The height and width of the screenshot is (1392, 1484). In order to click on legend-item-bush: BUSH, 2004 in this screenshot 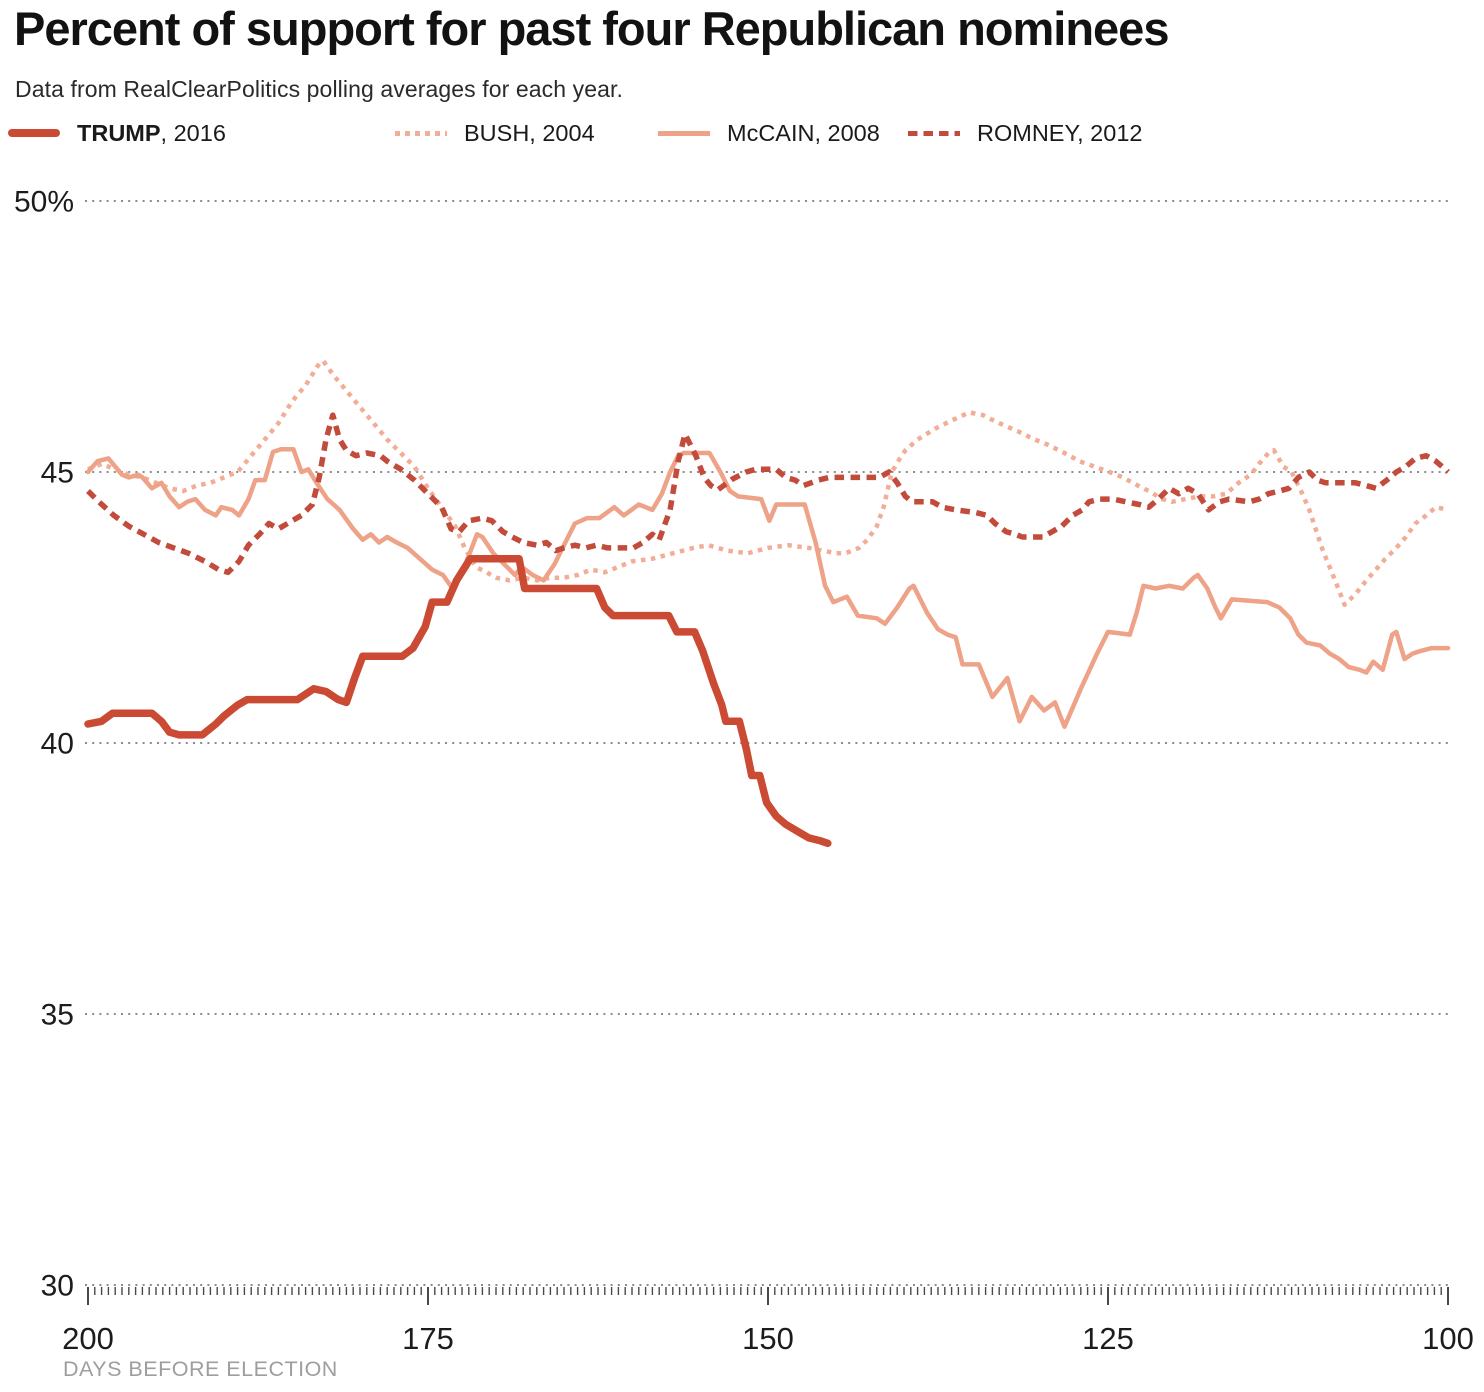, I will do `click(495, 133)`.